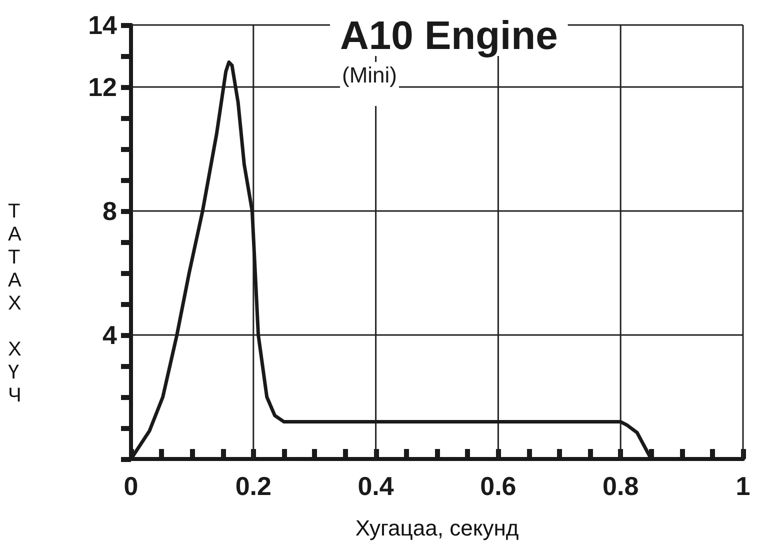 This screenshot has width=761, height=558. What do you see at coordinates (449, 36) in the screenshot?
I see `chart-title: A10 Engine` at bounding box center [449, 36].